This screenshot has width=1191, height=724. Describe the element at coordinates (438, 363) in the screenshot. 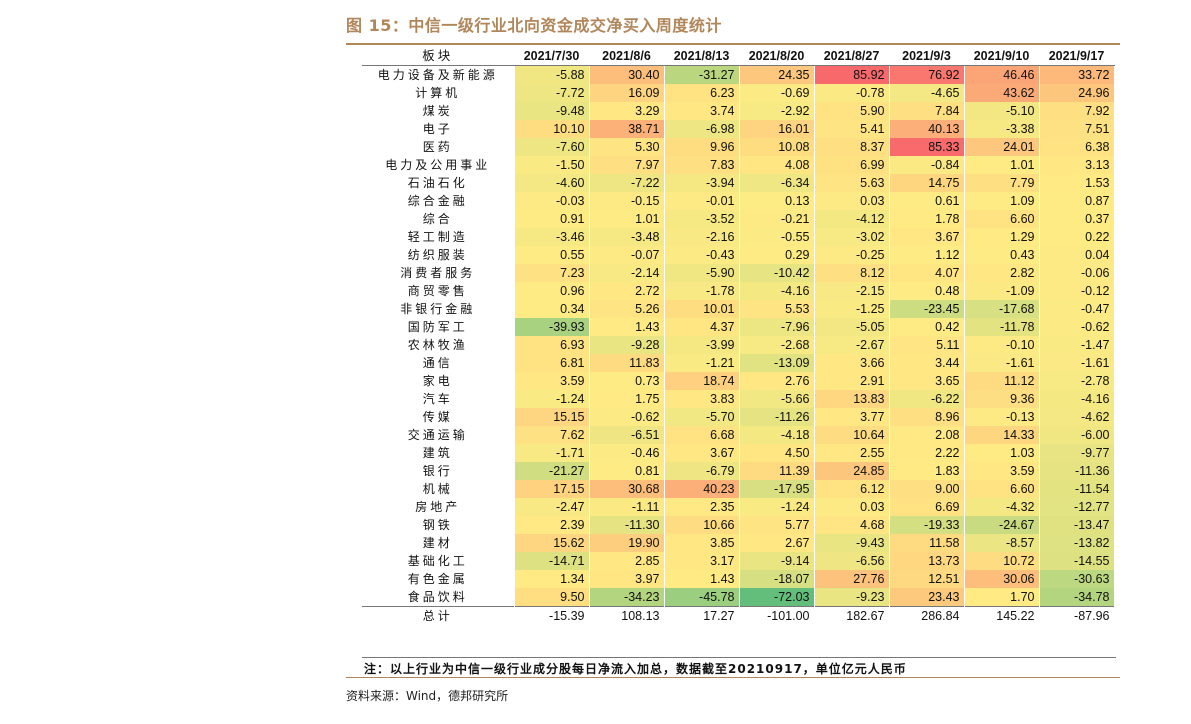

I see `row-label: 通信` at that location.